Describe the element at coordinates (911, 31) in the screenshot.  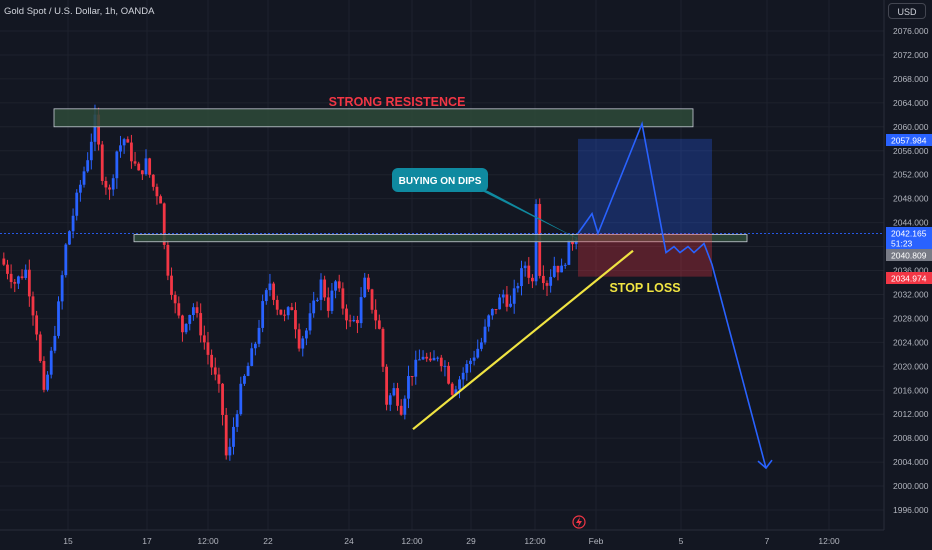
I see `price-tick-label: 2076.000` at that location.